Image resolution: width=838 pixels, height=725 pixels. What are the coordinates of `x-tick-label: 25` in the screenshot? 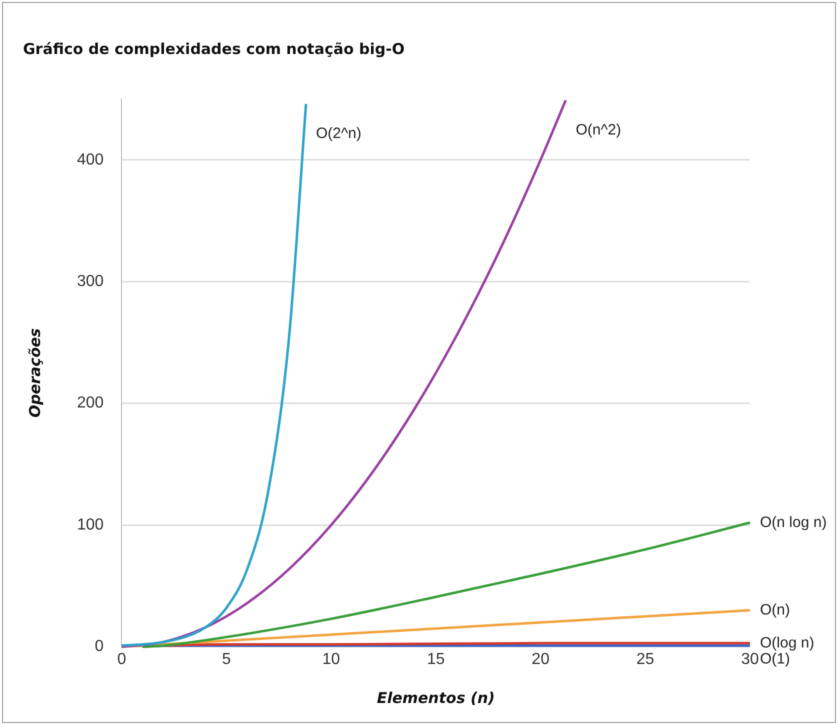 It's located at (645, 659).